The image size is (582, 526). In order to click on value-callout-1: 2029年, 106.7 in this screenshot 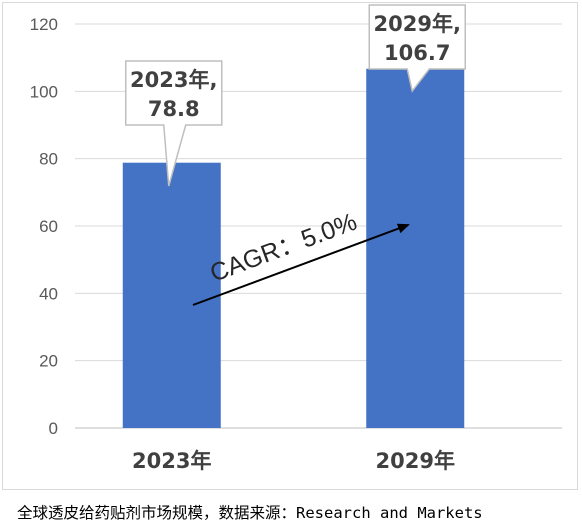, I will do `click(417, 48)`.